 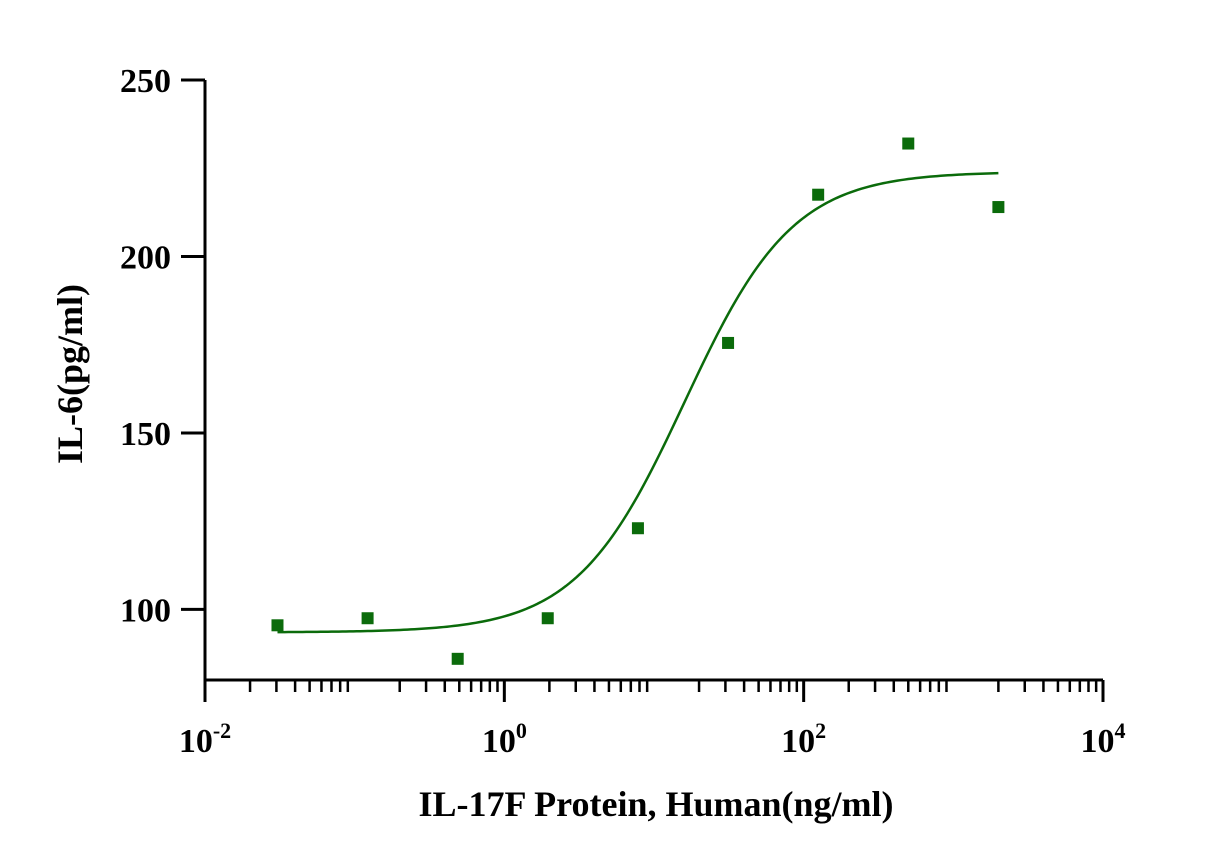 What do you see at coordinates (656, 804) in the screenshot?
I see `x-axis-title: IL-17F Protein, Human(ng/ml)` at bounding box center [656, 804].